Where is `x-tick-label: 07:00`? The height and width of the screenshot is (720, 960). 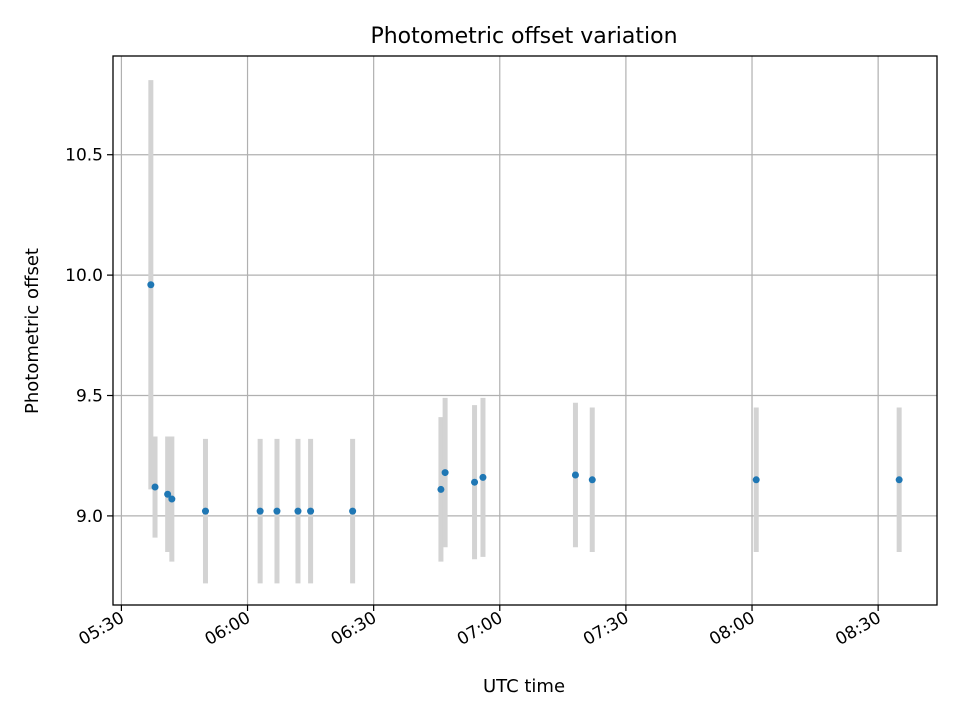
x-tick-label: 07:00 is located at coordinates (480, 629).